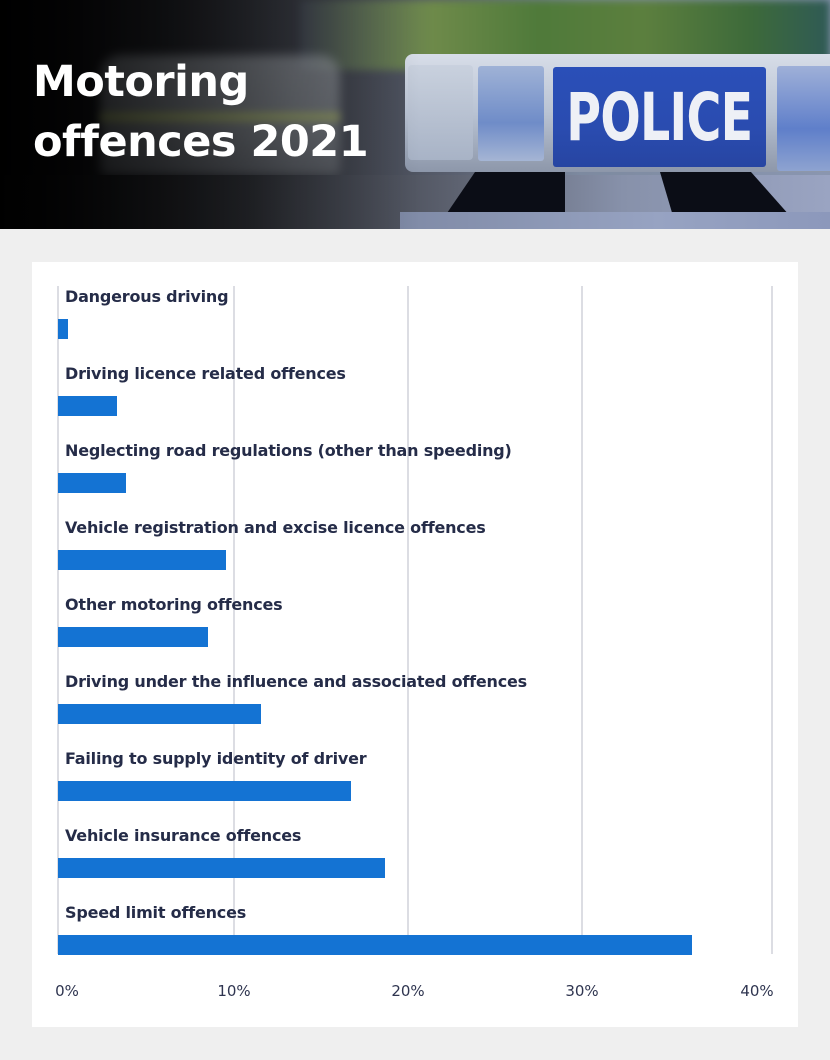 This screenshot has height=1060, width=830. Describe the element at coordinates (582, 991) in the screenshot. I see `x-tick-label: 30%` at that location.